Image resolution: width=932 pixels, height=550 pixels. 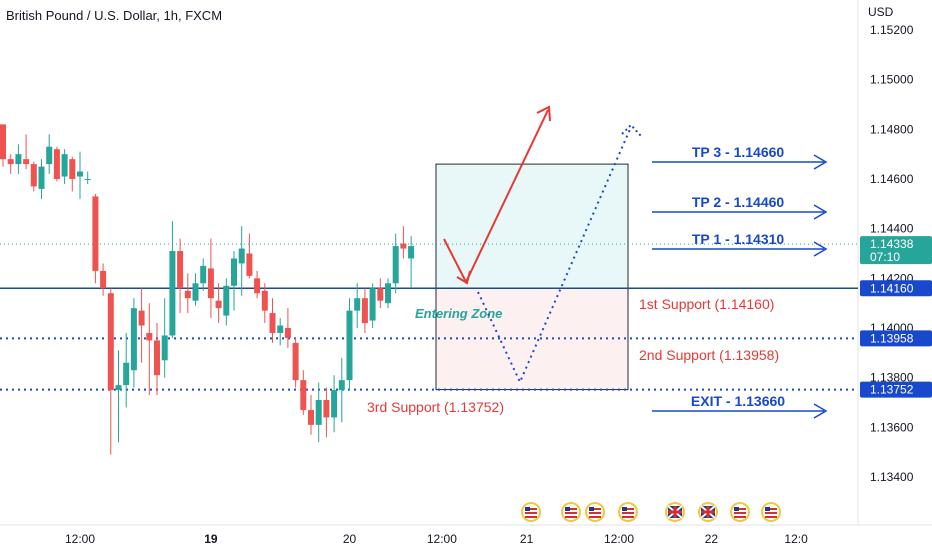 What do you see at coordinates (350, 539) in the screenshot?
I see `time-tick-label: 20` at bounding box center [350, 539].